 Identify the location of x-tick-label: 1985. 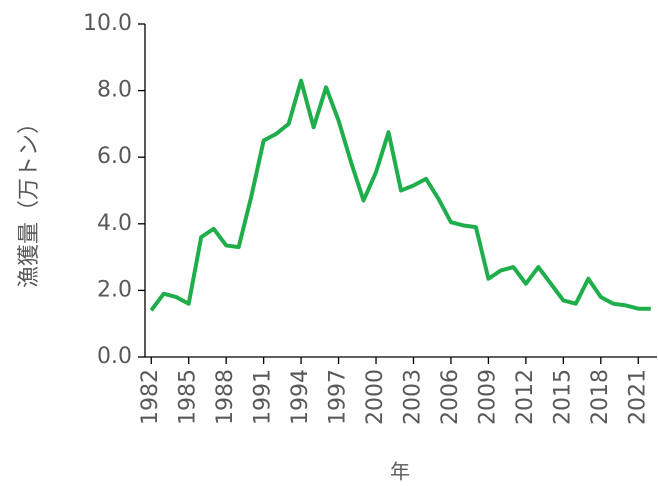
(188, 397).